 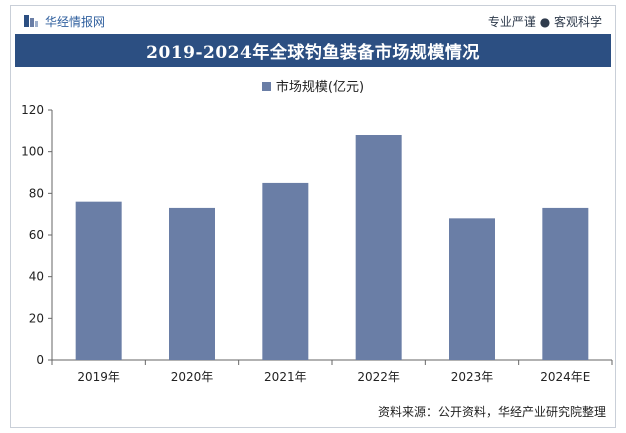 I want to click on tagline: 专业严谨 ● 客观科学, so click(x=544, y=22).